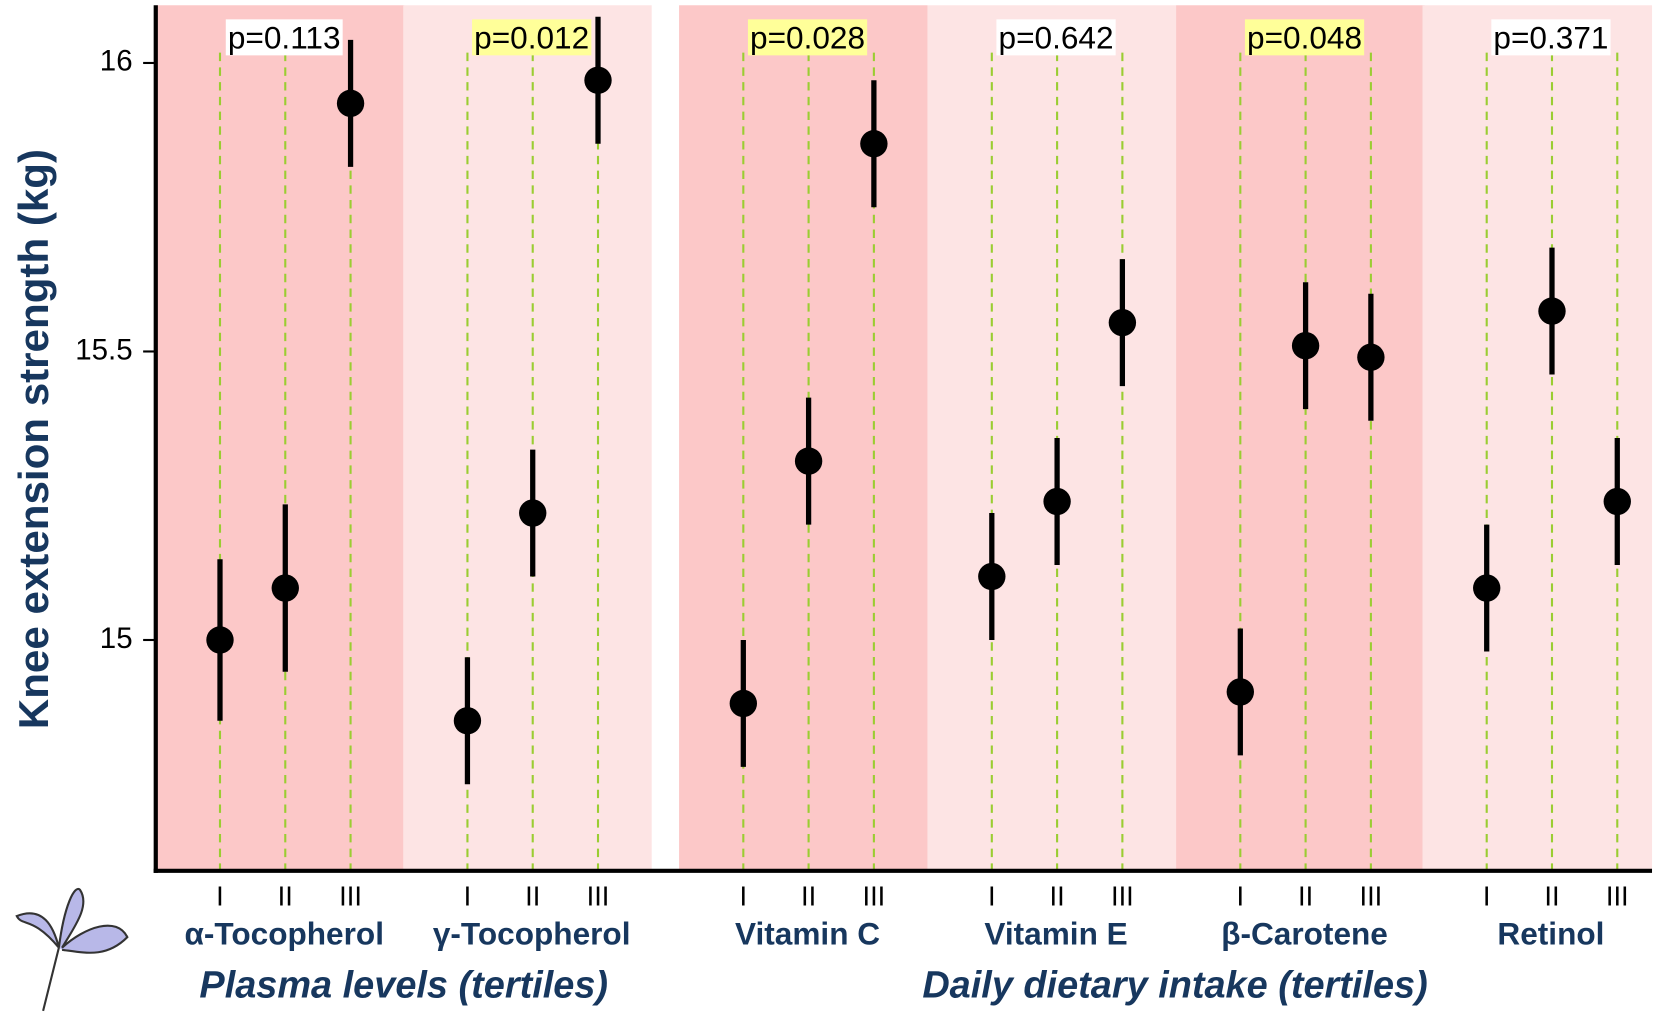  What do you see at coordinates (284, 933) in the screenshot?
I see `series-label: α-Tocopherol` at bounding box center [284, 933].